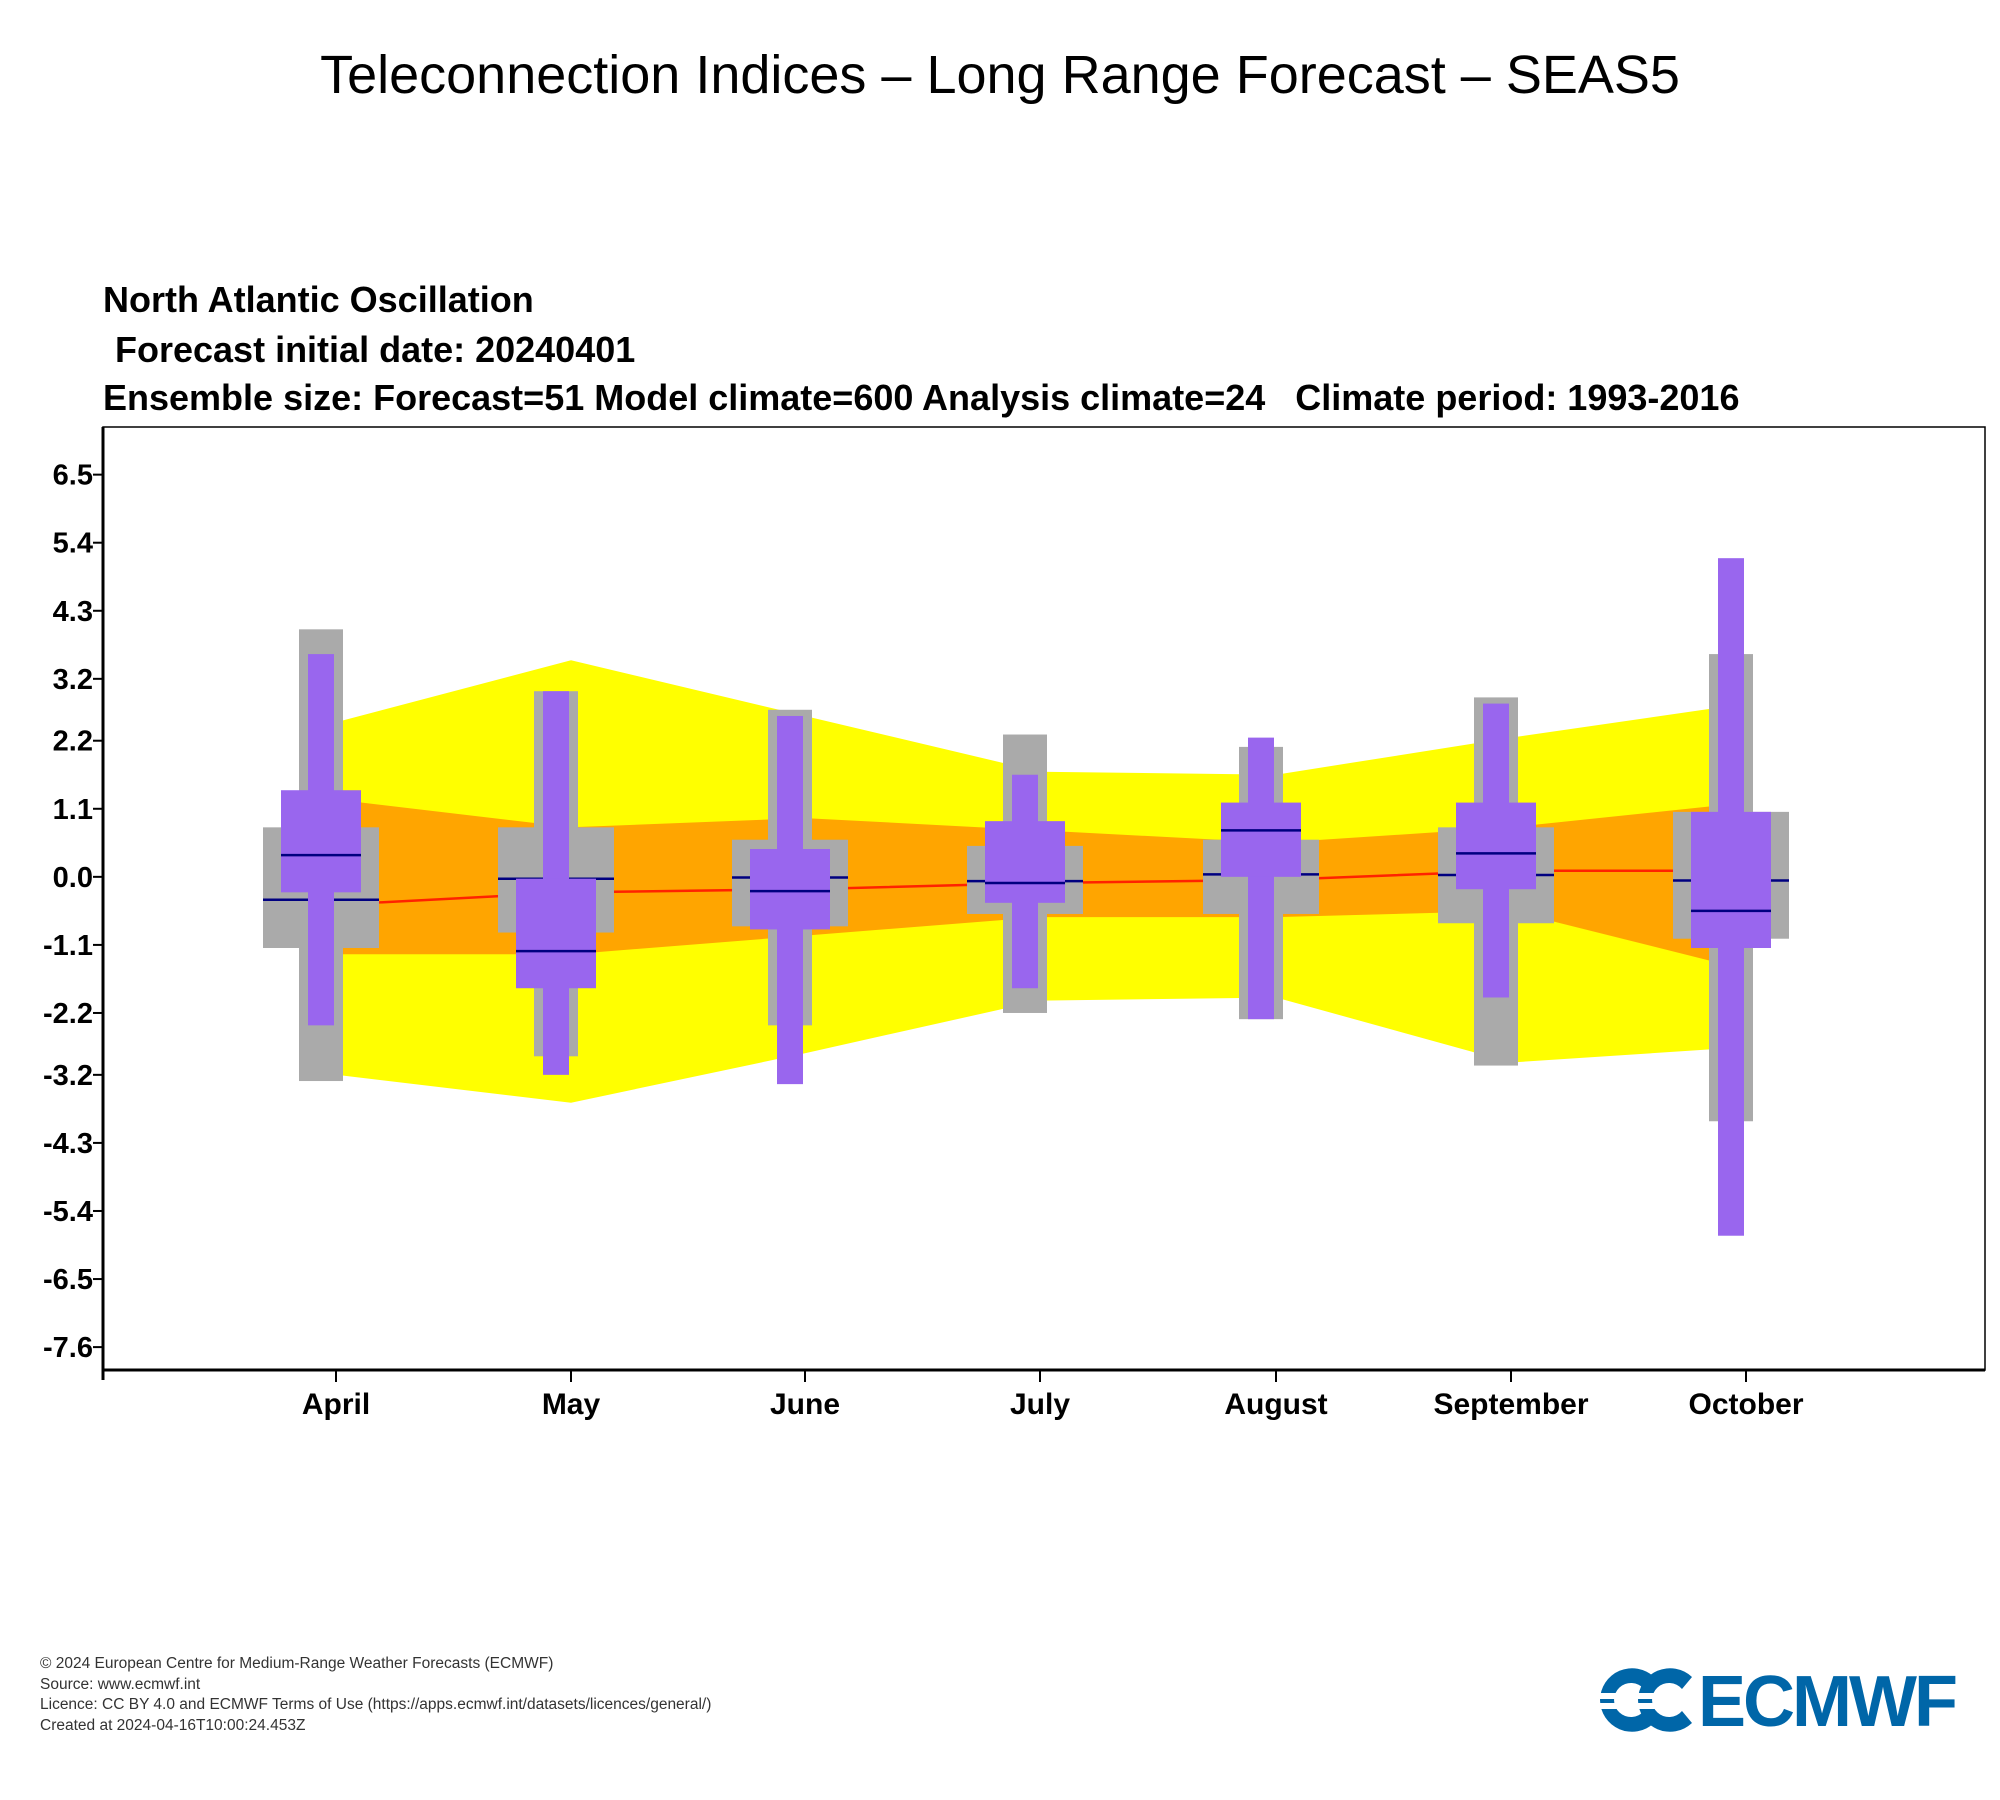 The height and width of the screenshot is (1800, 2000). Describe the element at coordinates (1827, 1701) in the screenshot. I see `ecmwf-logo-text: ECMWF` at that location.